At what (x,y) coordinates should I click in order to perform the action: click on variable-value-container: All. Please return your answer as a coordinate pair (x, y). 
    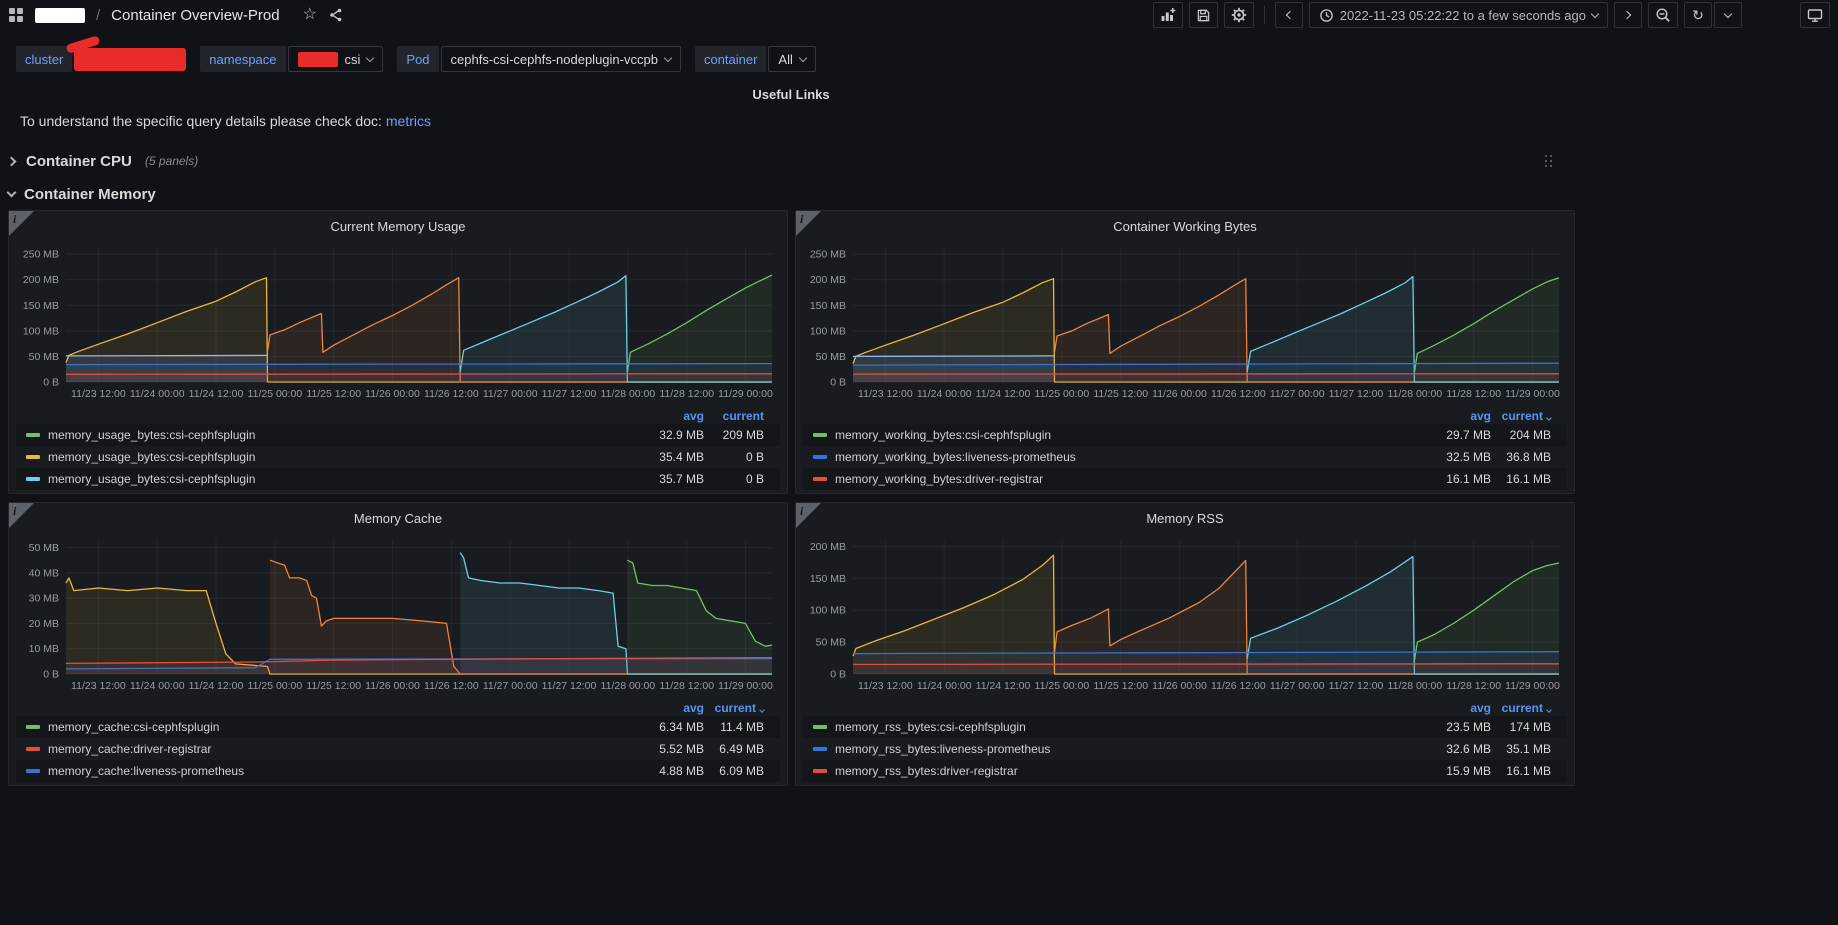
    Looking at the image, I should click on (792, 59).